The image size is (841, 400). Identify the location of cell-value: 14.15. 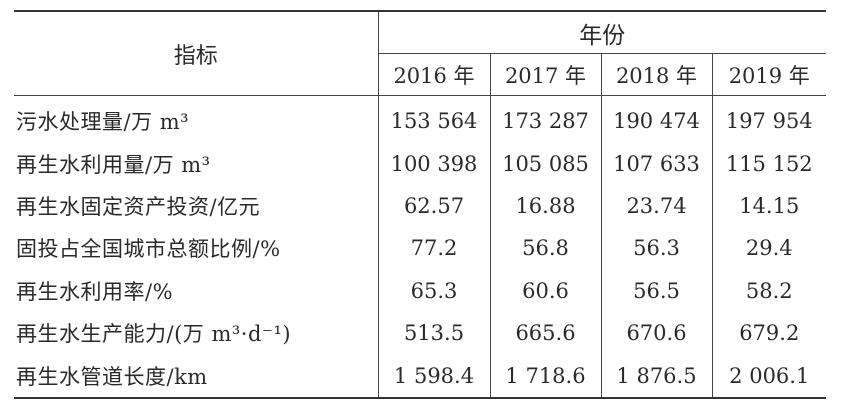
(768, 206).